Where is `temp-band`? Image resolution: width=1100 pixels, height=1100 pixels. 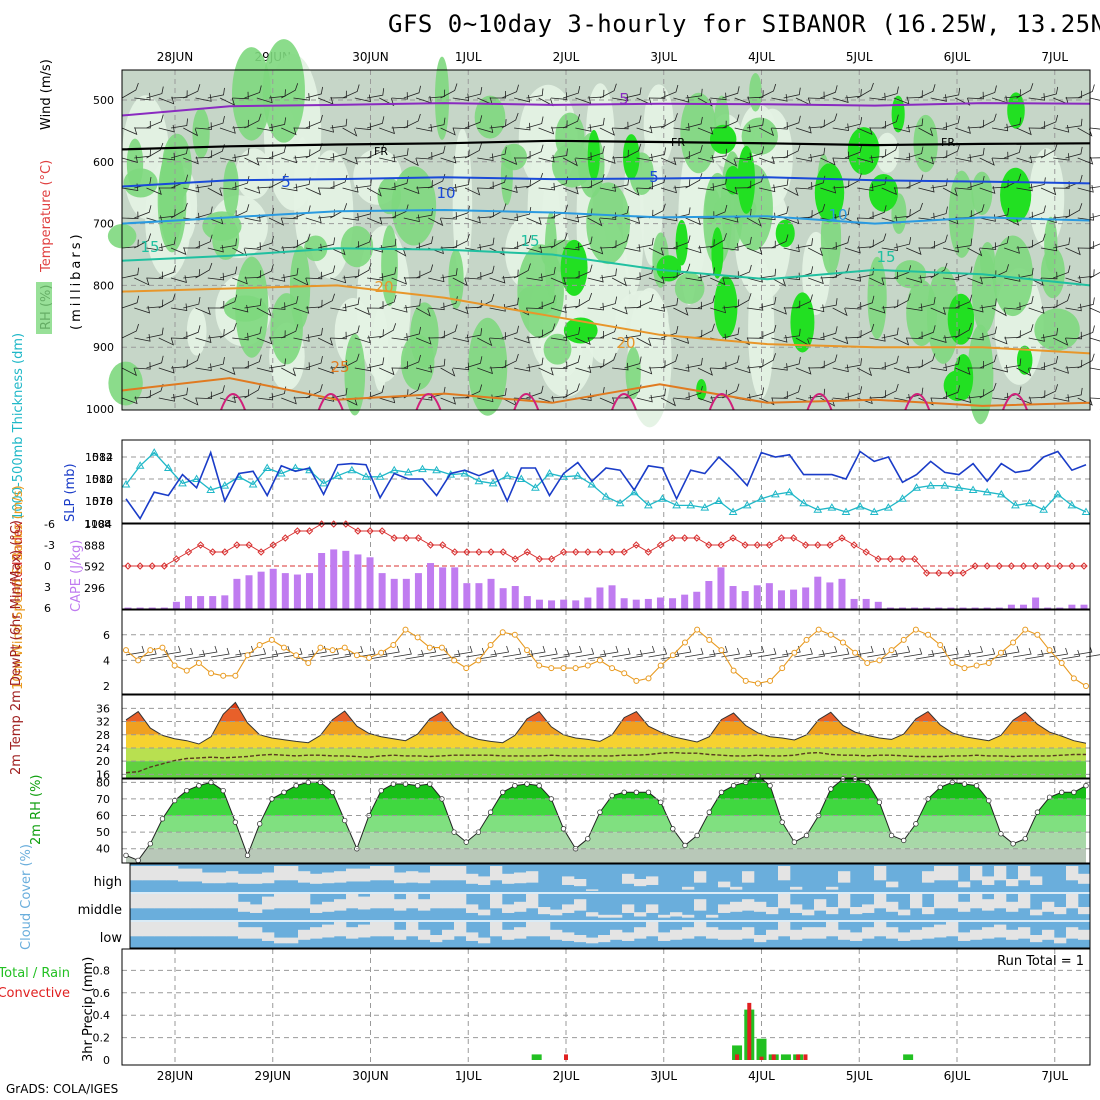 temp-band is located at coordinates (606, 769).